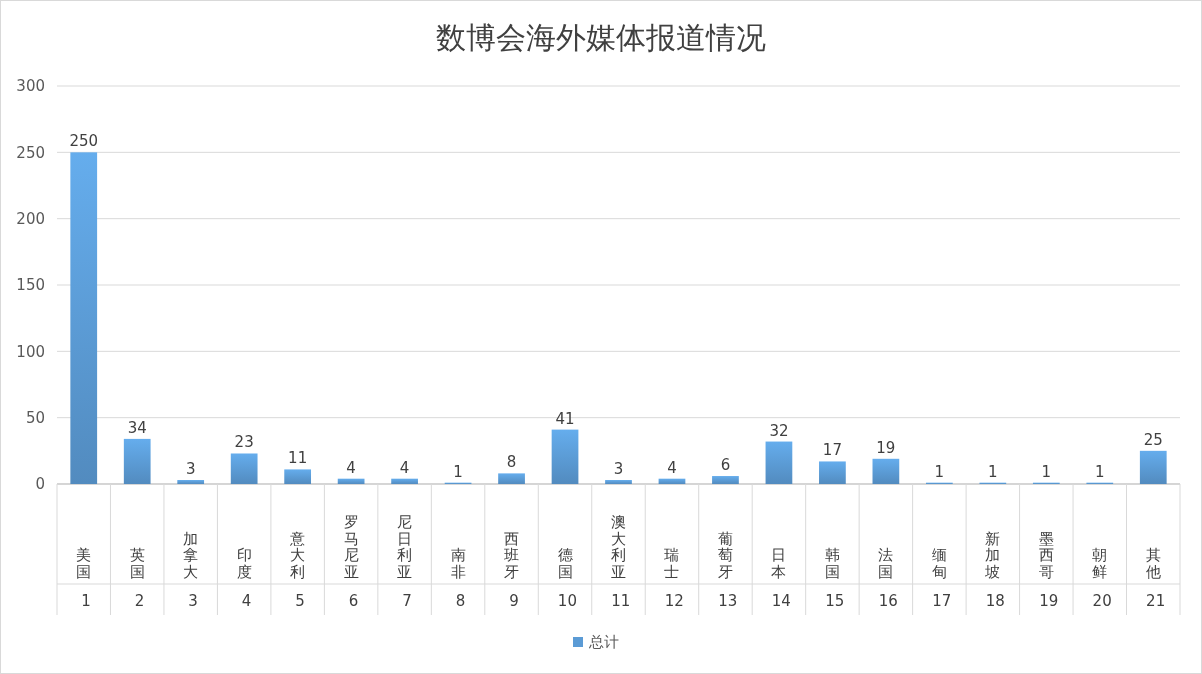 The image size is (1202, 674). I want to click on x-tick-label: 美国 1, so click(84, 578).